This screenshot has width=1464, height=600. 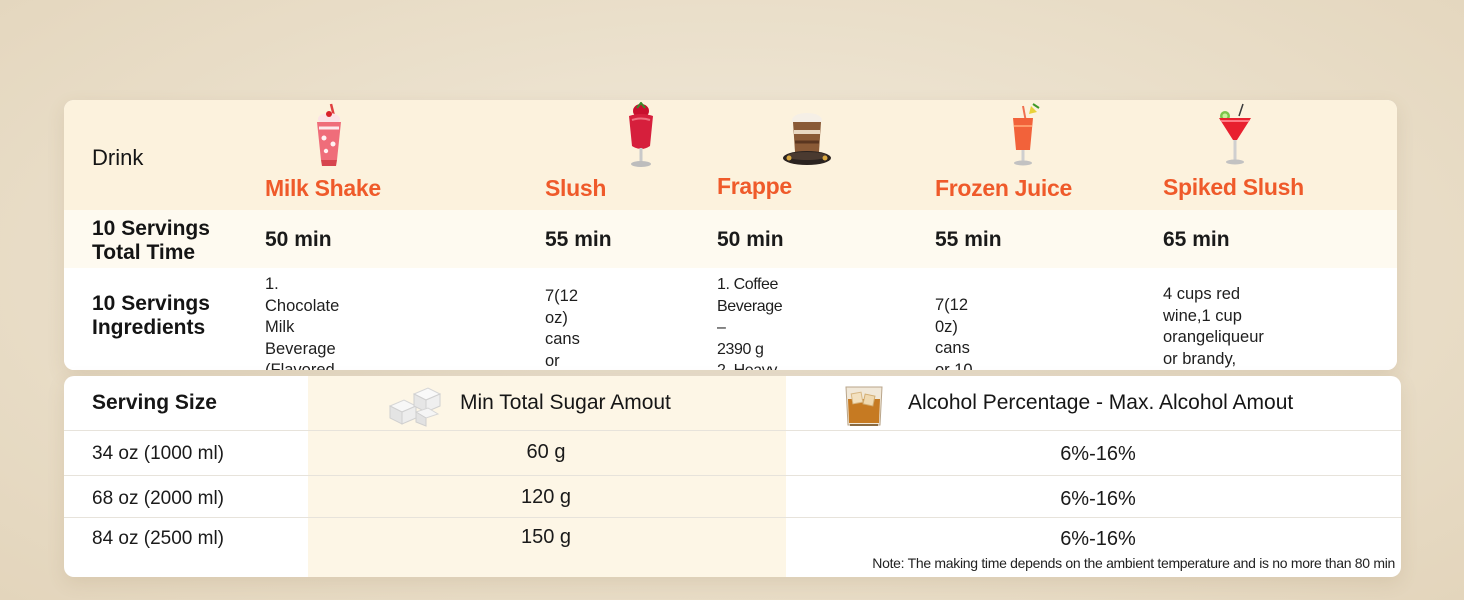 What do you see at coordinates (576, 188) in the screenshot?
I see `drink-name: Slush` at bounding box center [576, 188].